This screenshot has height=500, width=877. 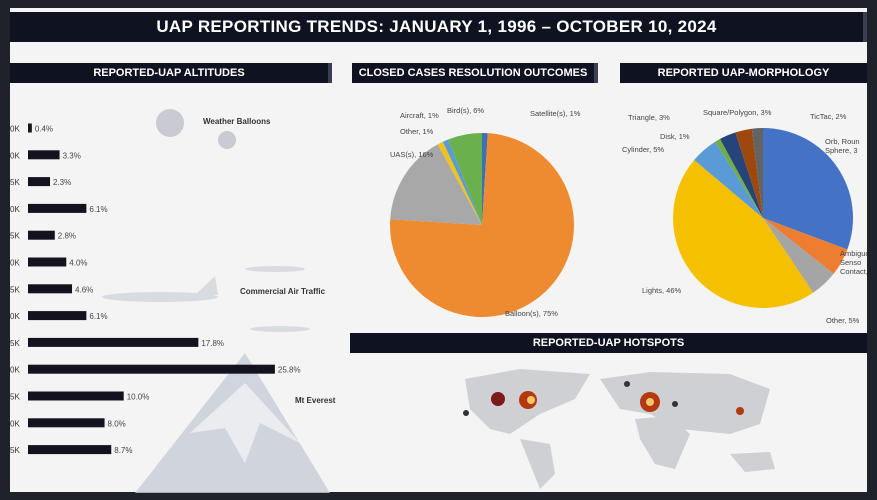 What do you see at coordinates (67, 236) in the screenshot?
I see `altitude-data-label: 2.8%` at bounding box center [67, 236].